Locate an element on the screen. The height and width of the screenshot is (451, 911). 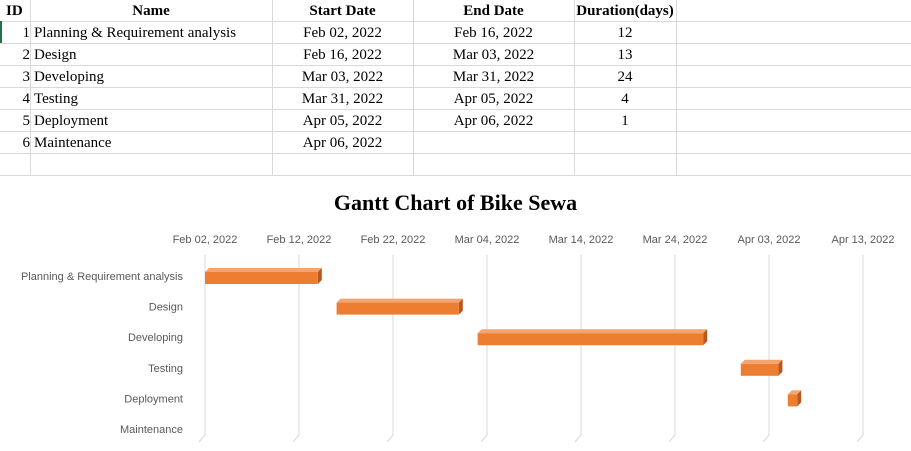
cell-name: Testing is located at coordinates (56, 99).